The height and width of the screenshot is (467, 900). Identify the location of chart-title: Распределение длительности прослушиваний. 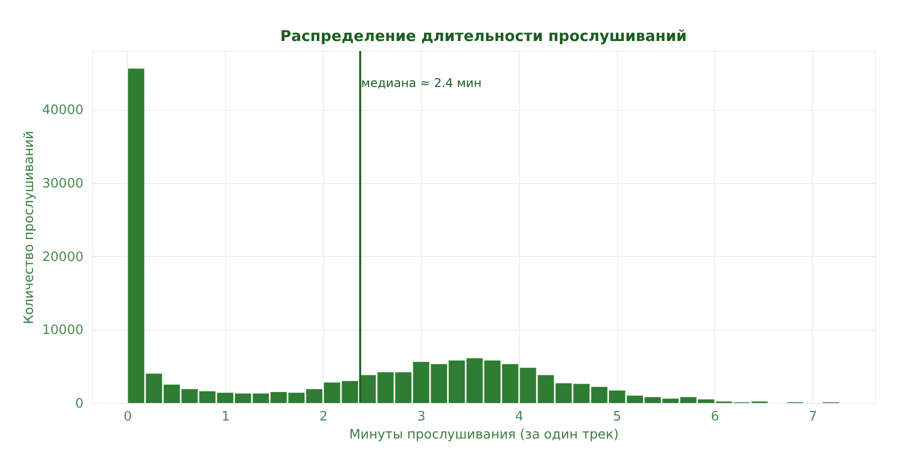
(483, 36).